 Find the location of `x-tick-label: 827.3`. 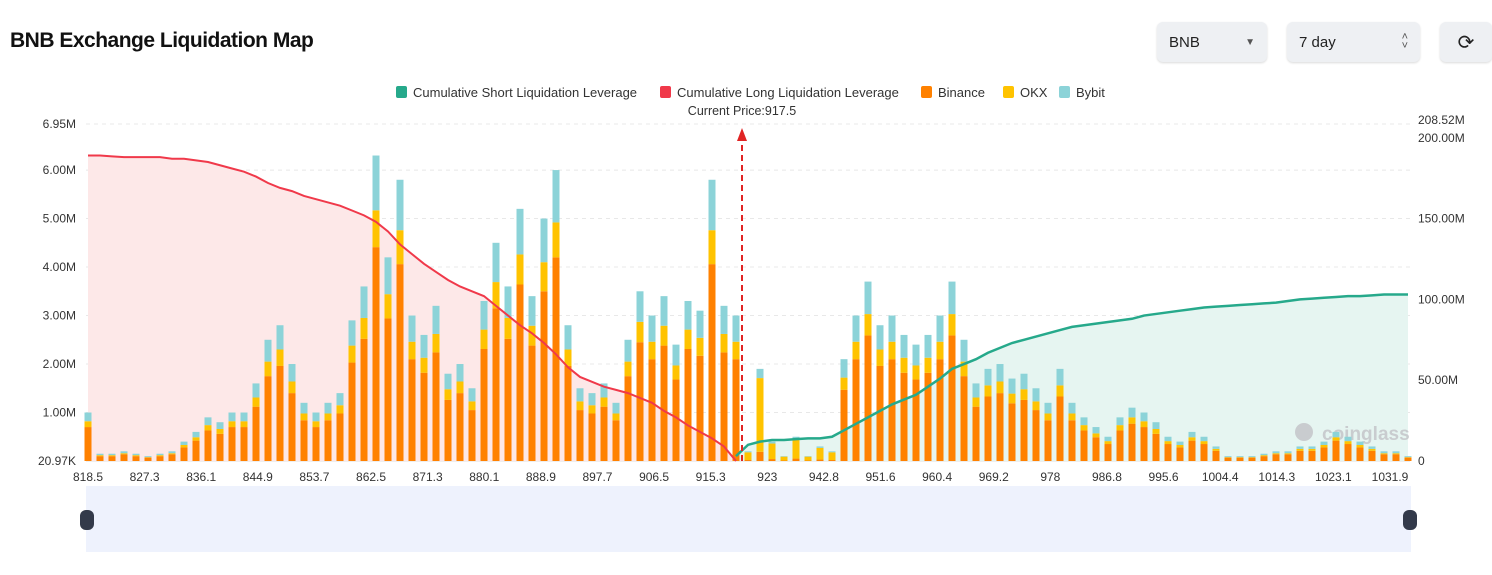

x-tick-label: 827.3 is located at coordinates (145, 477).